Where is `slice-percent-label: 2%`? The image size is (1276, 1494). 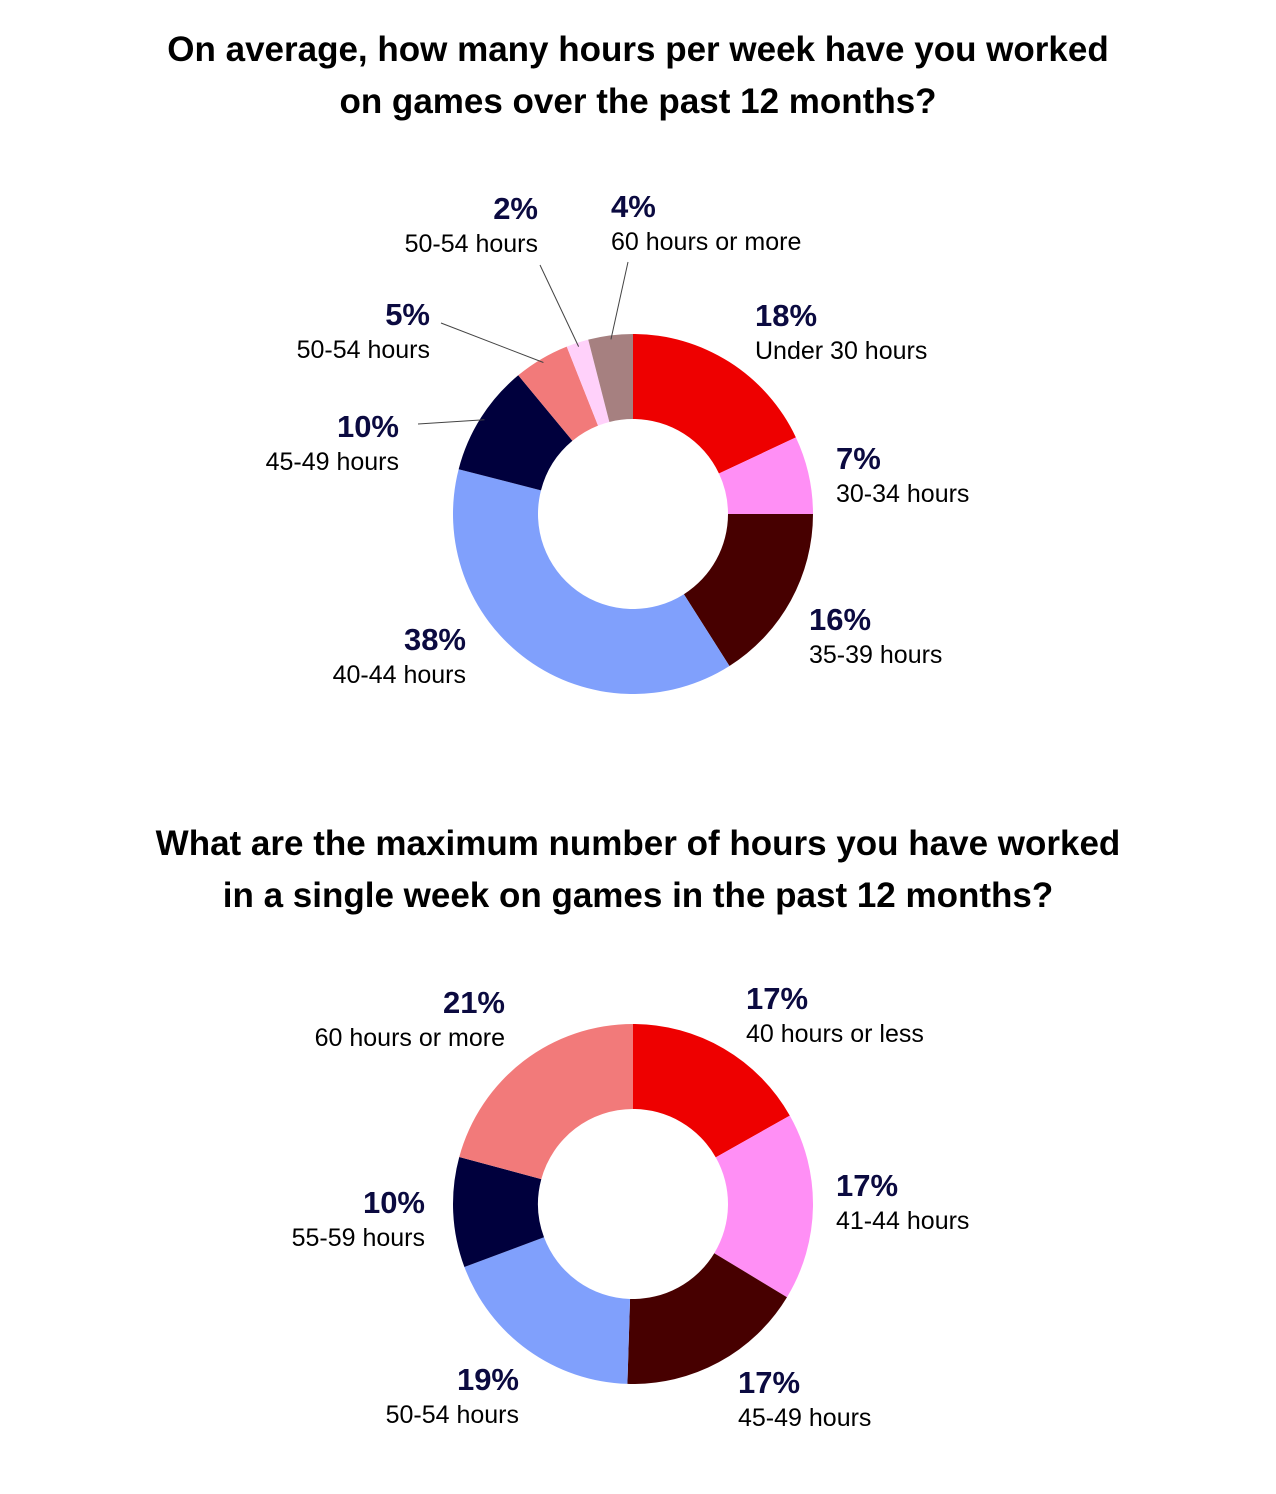
slice-percent-label: 2% is located at coordinates (515, 208).